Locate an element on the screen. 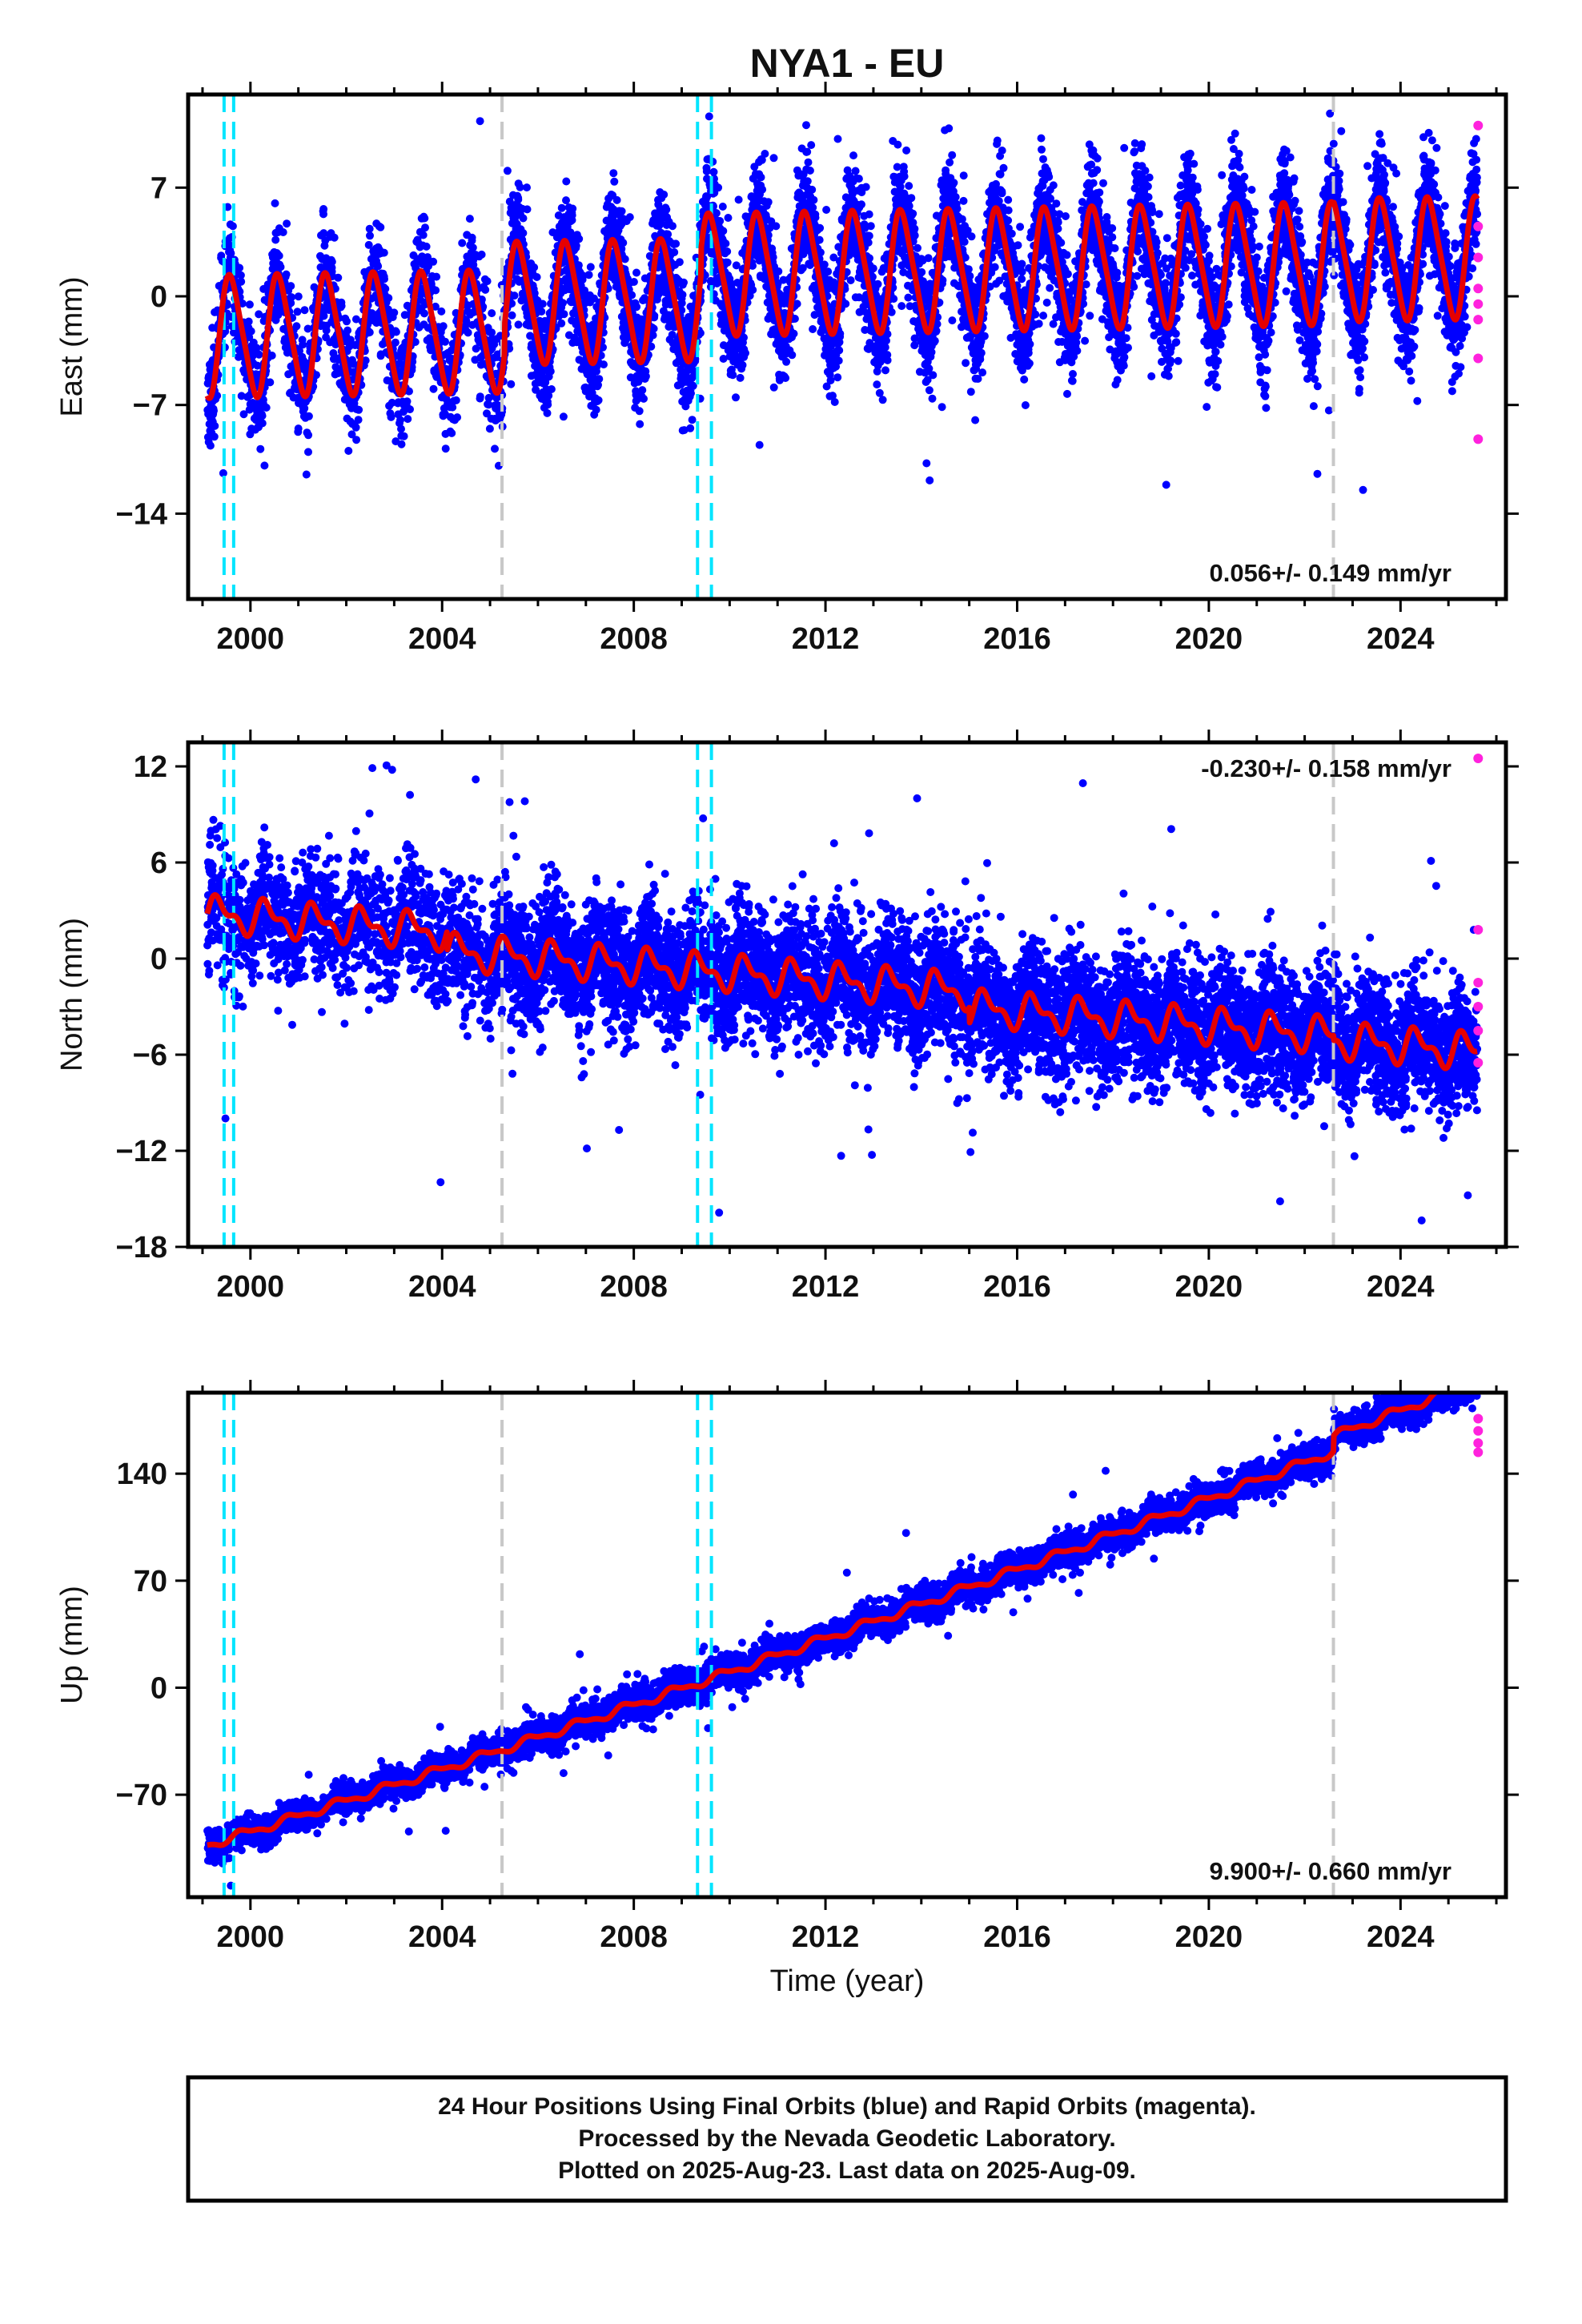  velocity-annotation: 0.056+/- 0.149 mm/yr is located at coordinates (1331, 573).